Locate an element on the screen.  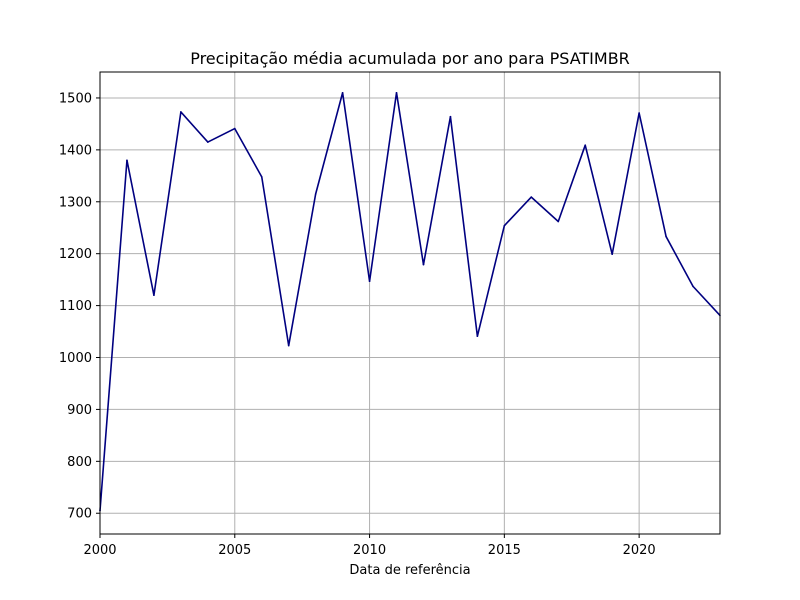
x-tick-label: 2005 is located at coordinates (234, 550).